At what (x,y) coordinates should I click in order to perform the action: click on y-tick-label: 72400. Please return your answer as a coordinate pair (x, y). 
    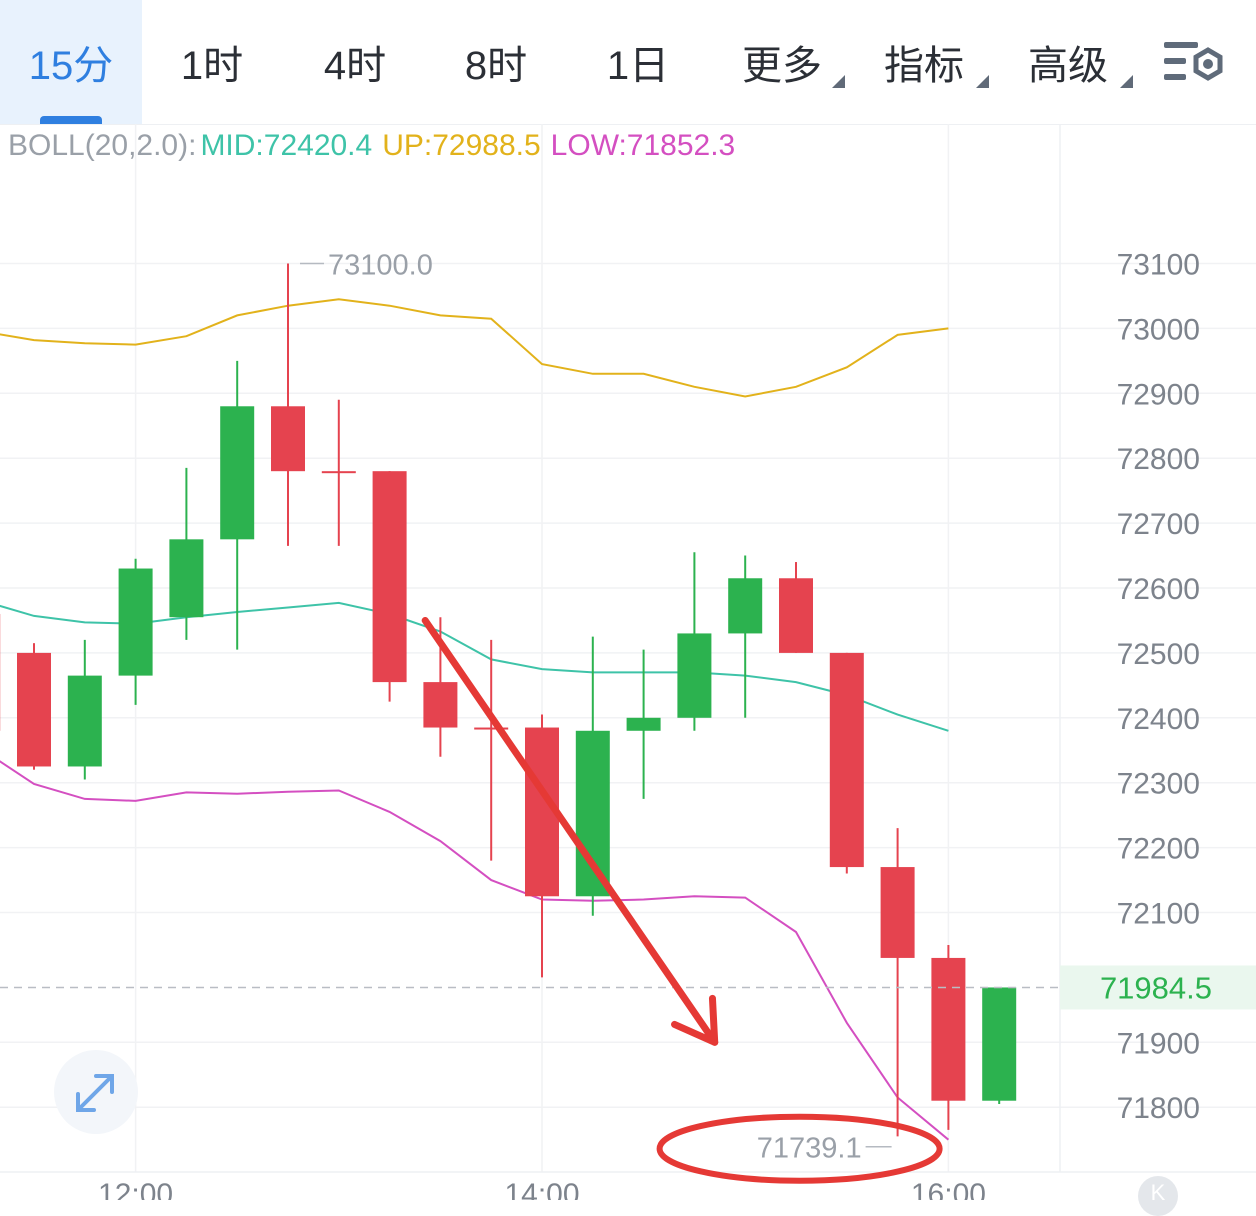
    Looking at the image, I should click on (1158, 719).